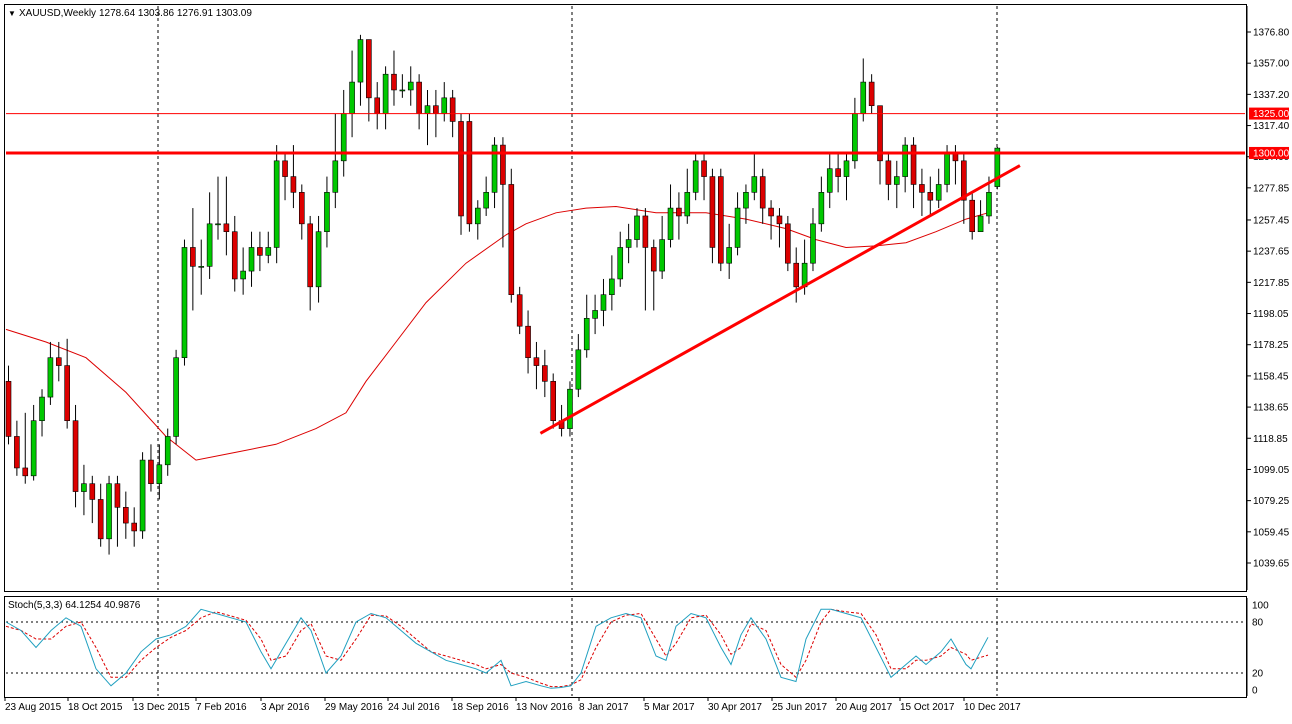 The width and height of the screenshot is (1292, 724). Describe the element at coordinates (1271, 532) in the screenshot. I see `price-tick-label: 1059.45` at that location.